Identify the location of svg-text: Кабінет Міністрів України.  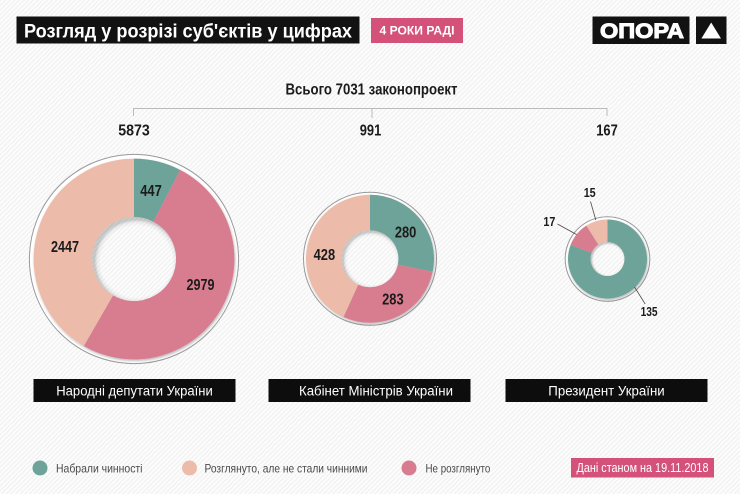
(376, 391).